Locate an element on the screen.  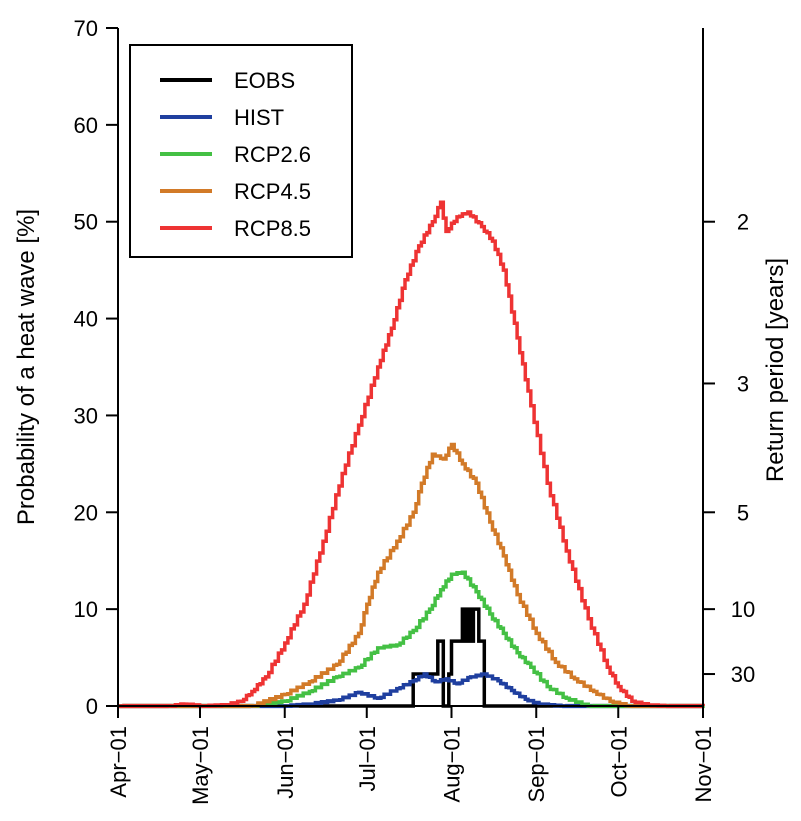
legend-label: RCP8.5 is located at coordinates (272, 228).